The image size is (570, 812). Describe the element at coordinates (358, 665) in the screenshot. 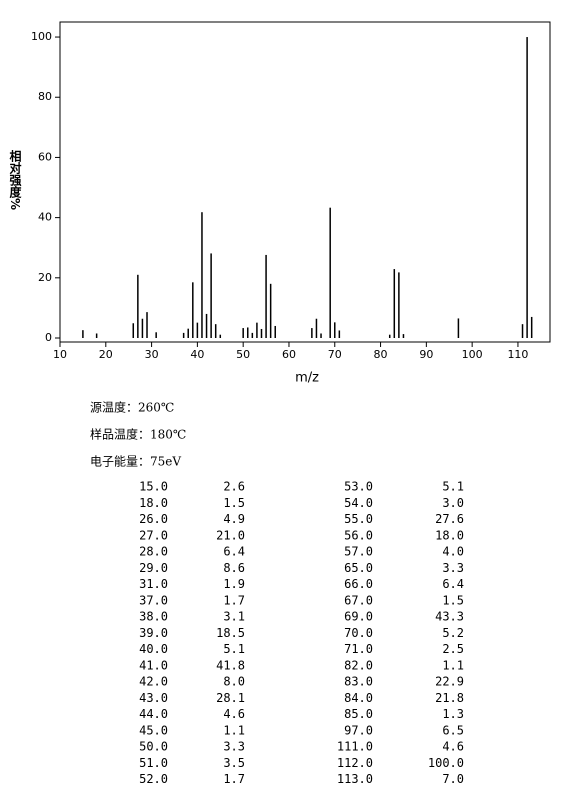

I see `table-mz: 82.0` at that location.